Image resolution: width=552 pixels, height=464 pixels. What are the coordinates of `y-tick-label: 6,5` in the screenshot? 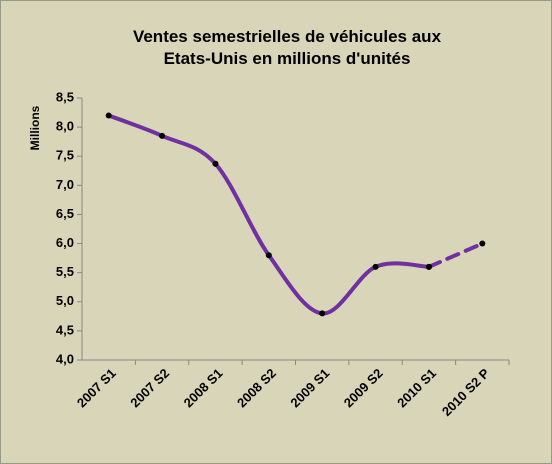 It's located at (65, 213).